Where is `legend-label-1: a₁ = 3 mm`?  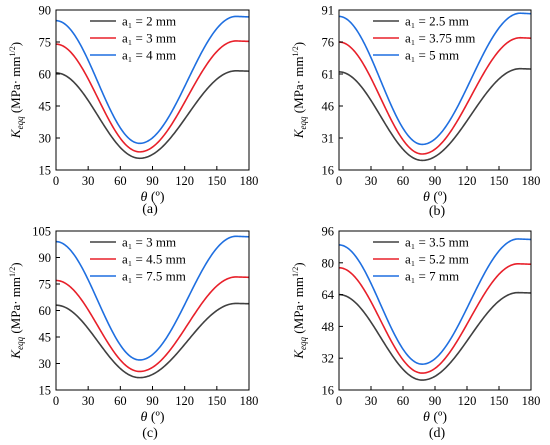 legend-label-1: a₁ = 3 mm is located at coordinates (149, 242).